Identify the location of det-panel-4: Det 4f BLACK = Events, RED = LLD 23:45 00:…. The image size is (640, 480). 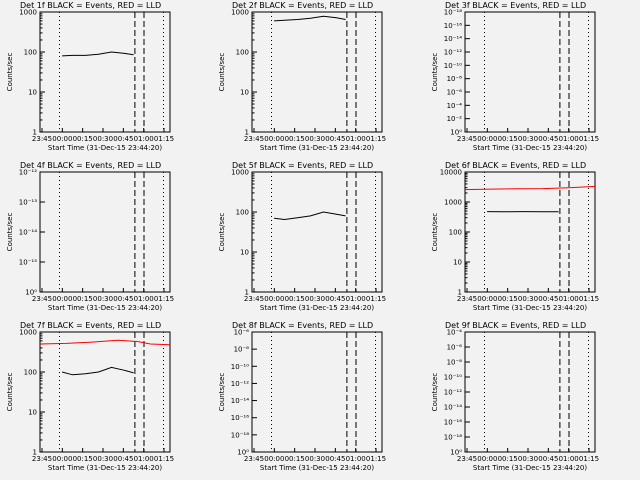
(90, 236).